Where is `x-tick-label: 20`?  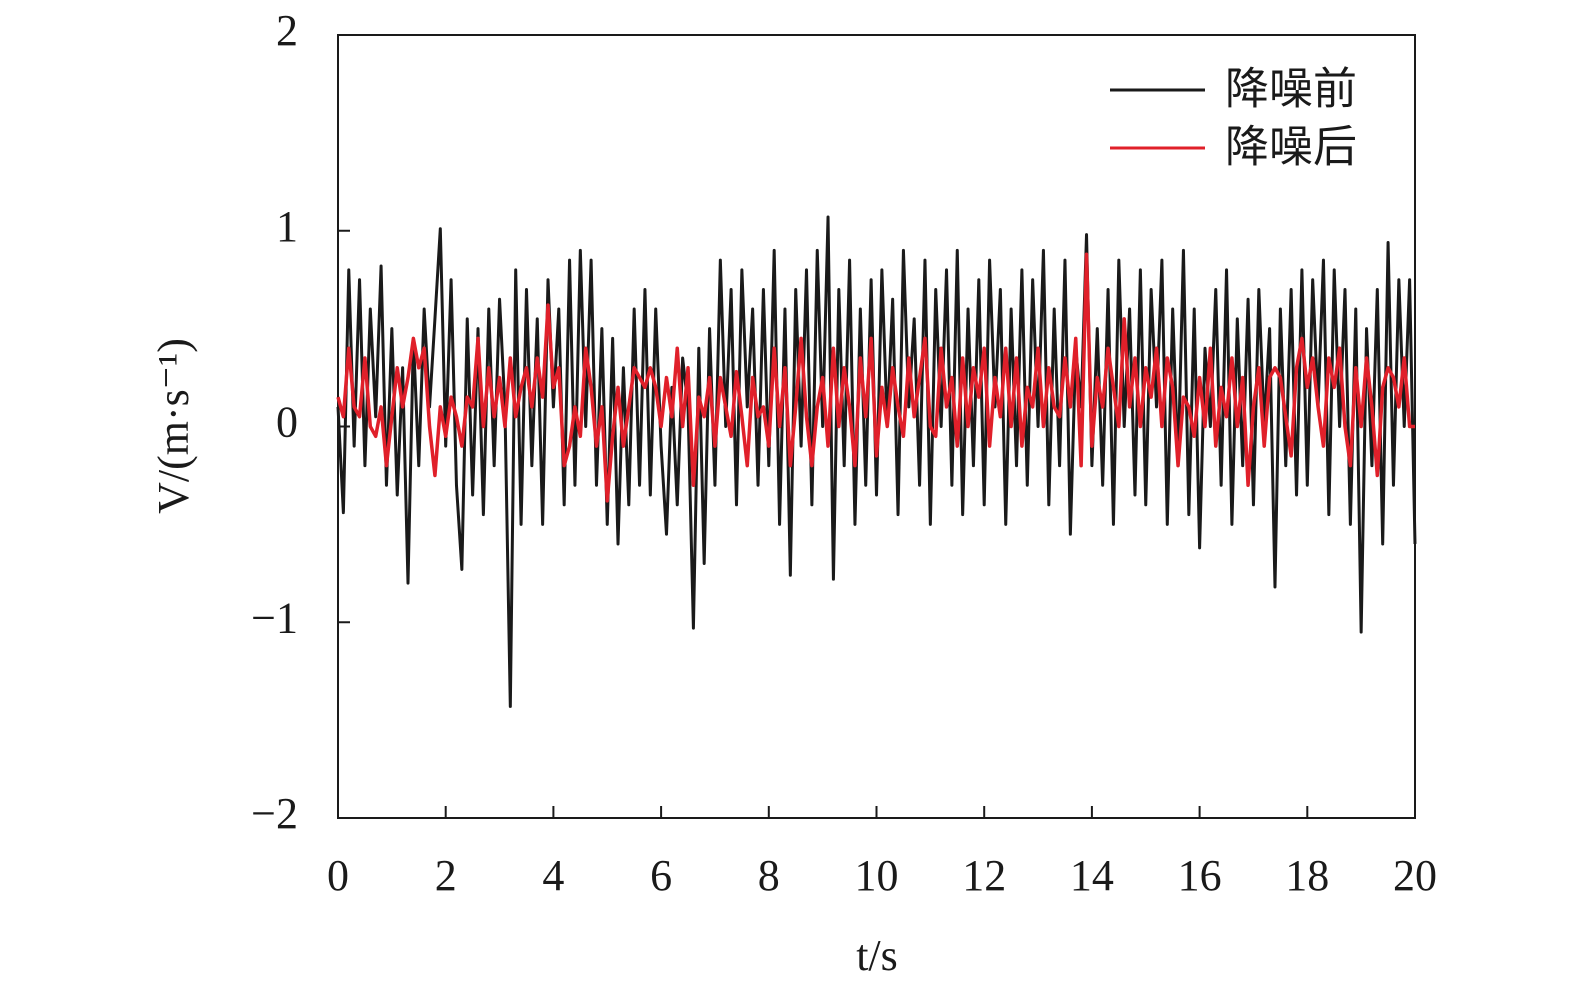
x-tick-label: 20 is located at coordinates (1415, 875).